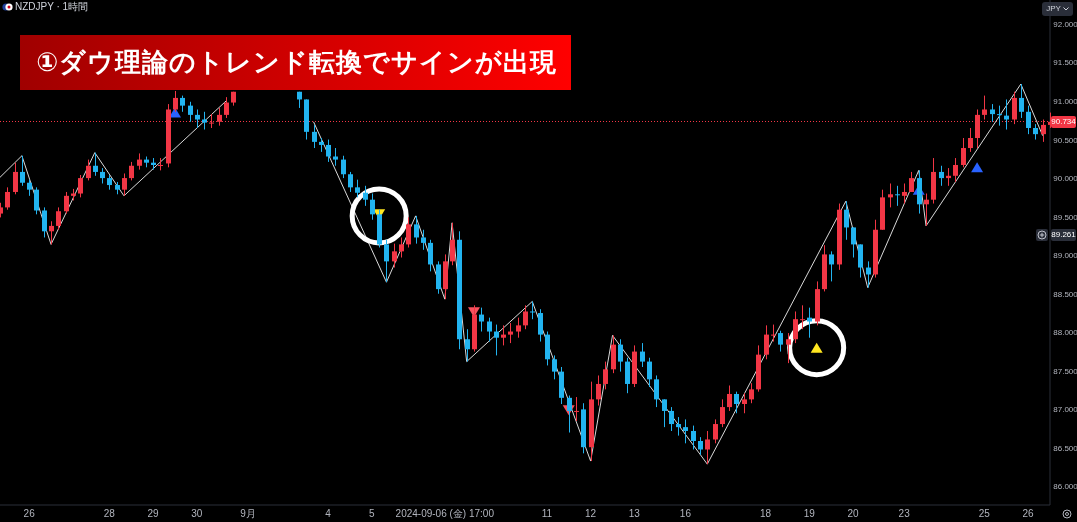 This screenshot has height=522, width=1077. Describe the element at coordinates (1065, 448) in the screenshot. I see `y-tick-label: 86.500` at that location.